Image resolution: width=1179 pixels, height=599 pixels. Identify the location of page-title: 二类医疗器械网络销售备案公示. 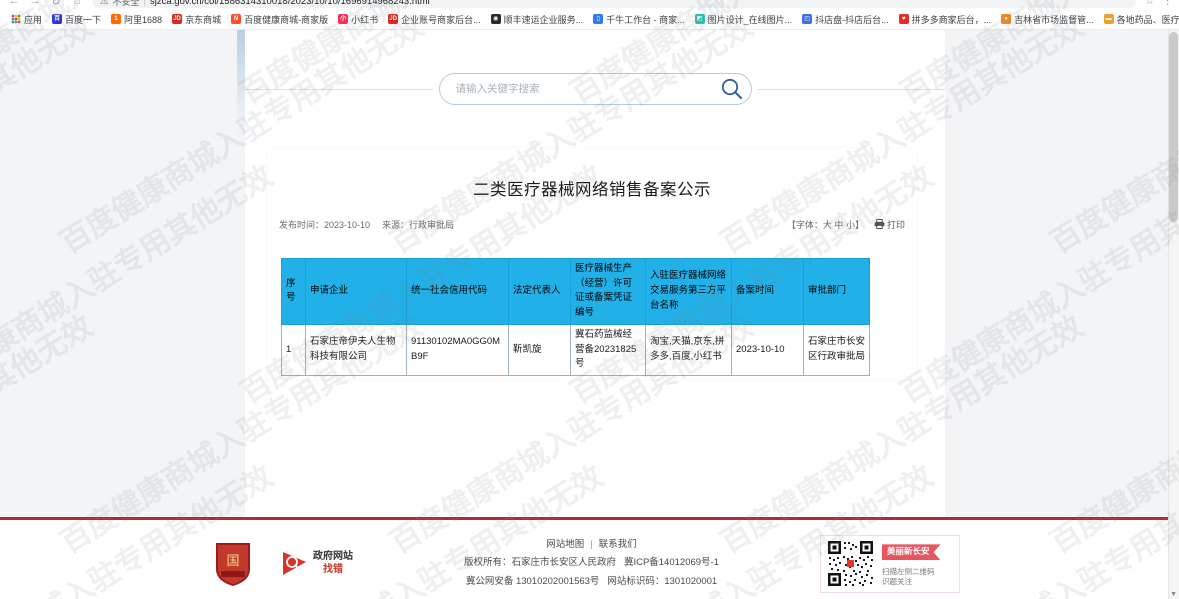
(592, 190).